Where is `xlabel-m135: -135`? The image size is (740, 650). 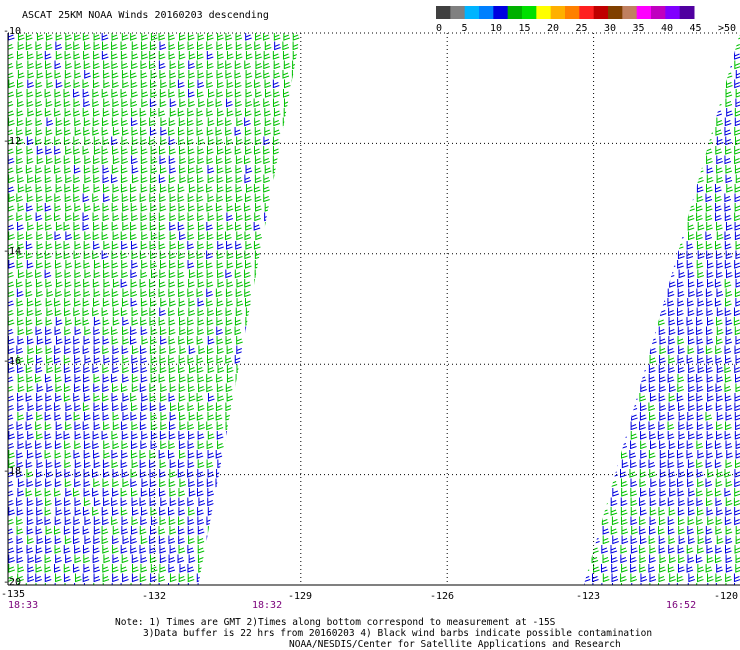 xlabel-m135: -135 is located at coordinates (13, 594).